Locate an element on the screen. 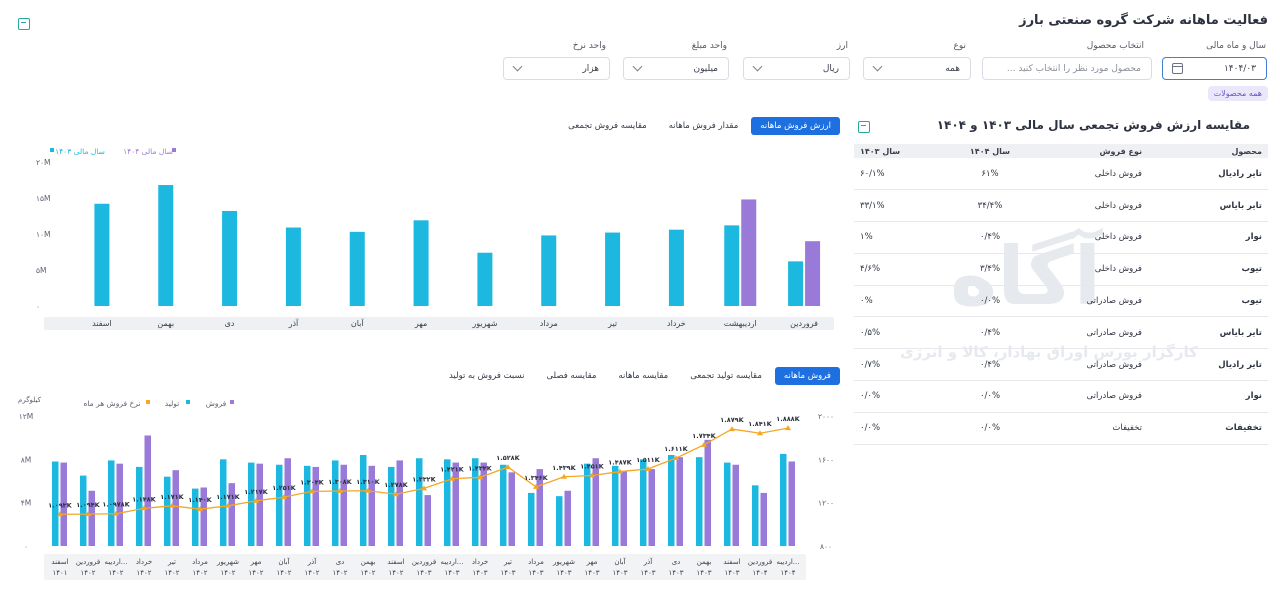  type-value: همه is located at coordinates (952, 69).